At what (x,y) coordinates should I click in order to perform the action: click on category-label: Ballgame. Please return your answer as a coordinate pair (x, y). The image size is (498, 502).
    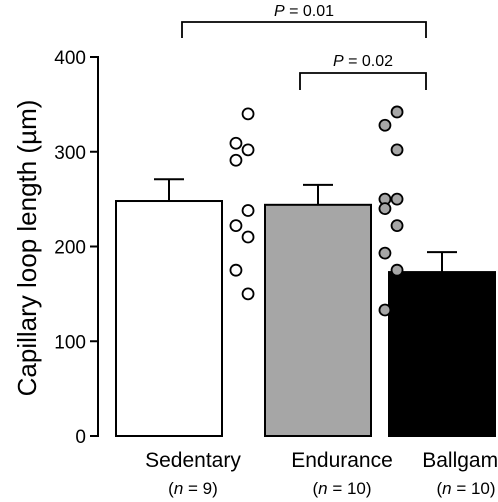
    Looking at the image, I should click on (460, 460).